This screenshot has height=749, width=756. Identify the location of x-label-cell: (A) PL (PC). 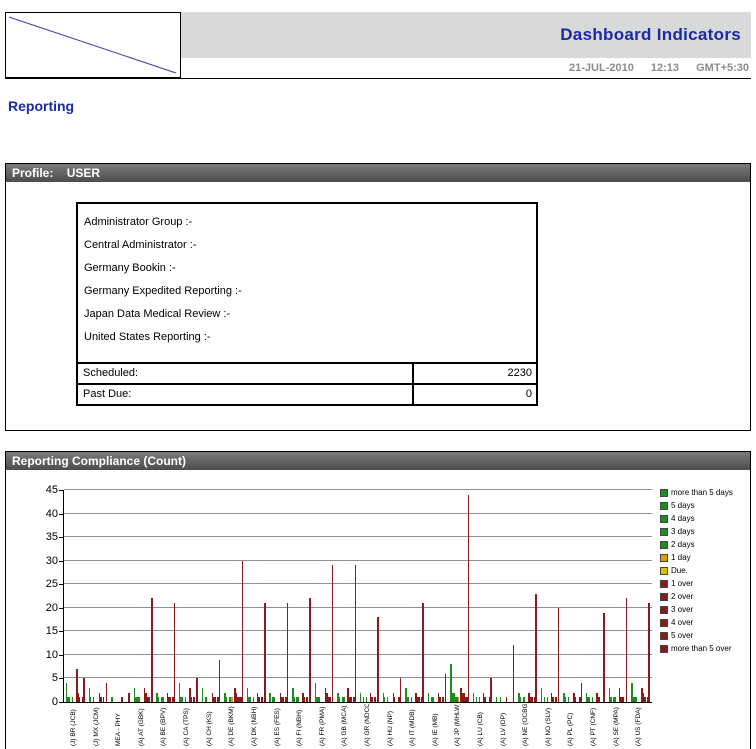
(571, 725).